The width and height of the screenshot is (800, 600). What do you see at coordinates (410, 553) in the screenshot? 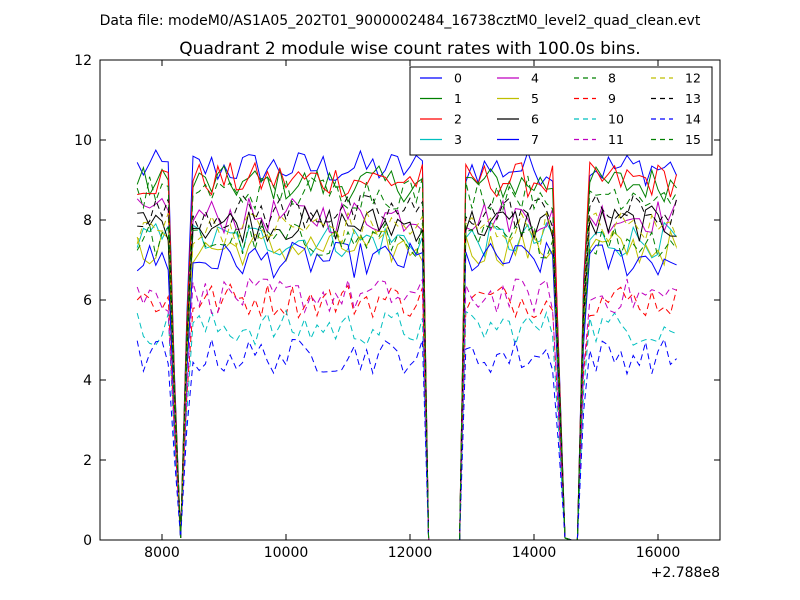
I see `x-tick-label: 12000` at bounding box center [410, 553].